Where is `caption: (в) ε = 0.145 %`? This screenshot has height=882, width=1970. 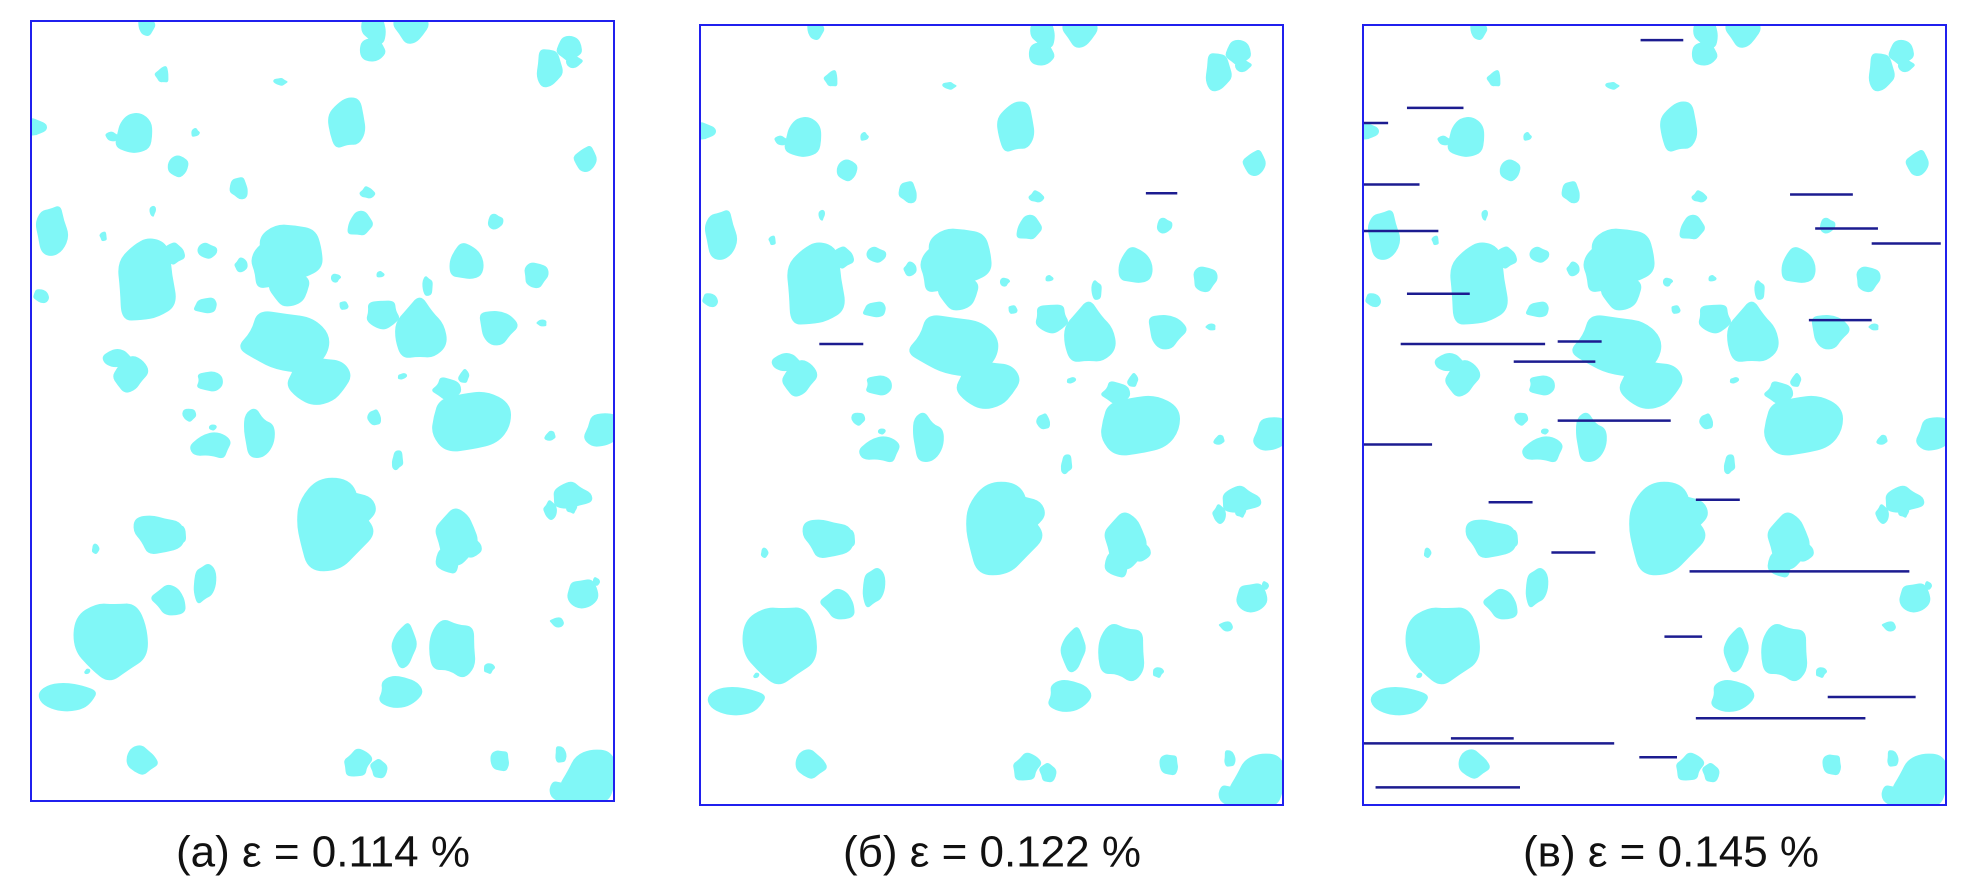
caption: (в) ε = 0.145 % is located at coordinates (1671, 852).